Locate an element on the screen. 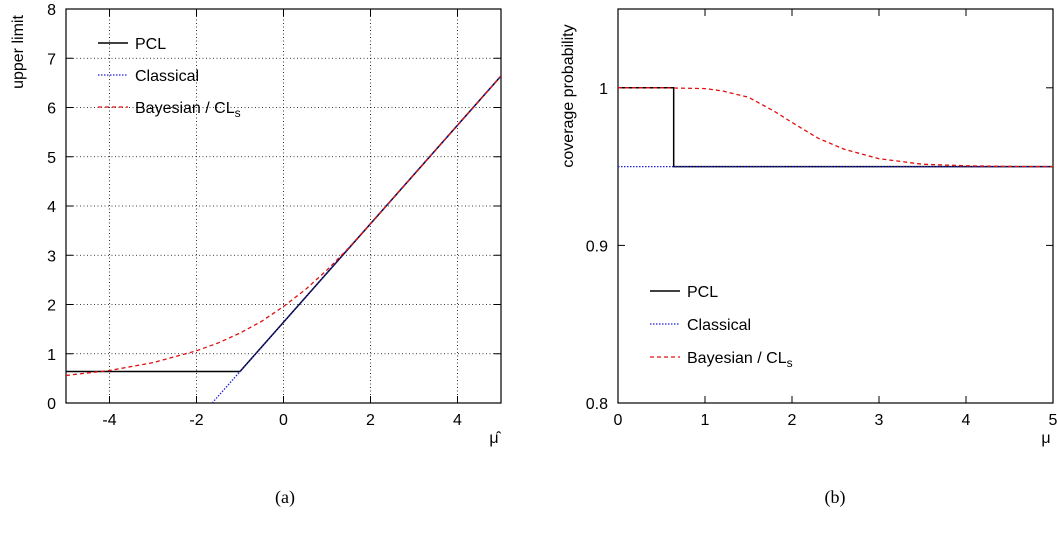 The image size is (1057, 539). x-axis-label: μ is located at coordinates (1045, 438).